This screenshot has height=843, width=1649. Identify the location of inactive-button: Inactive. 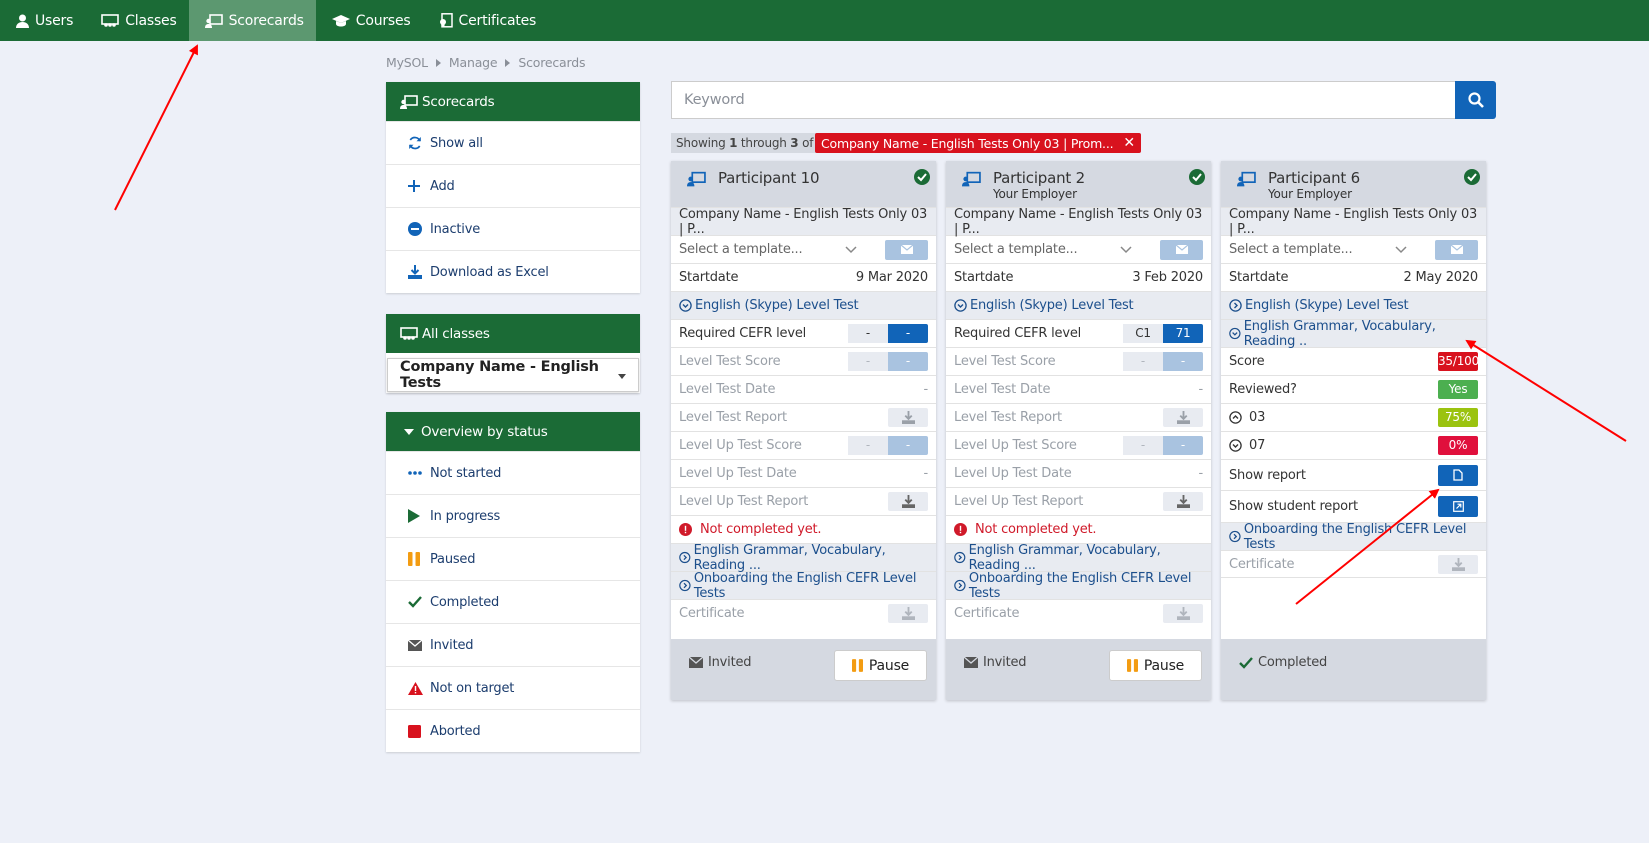
(513, 228).